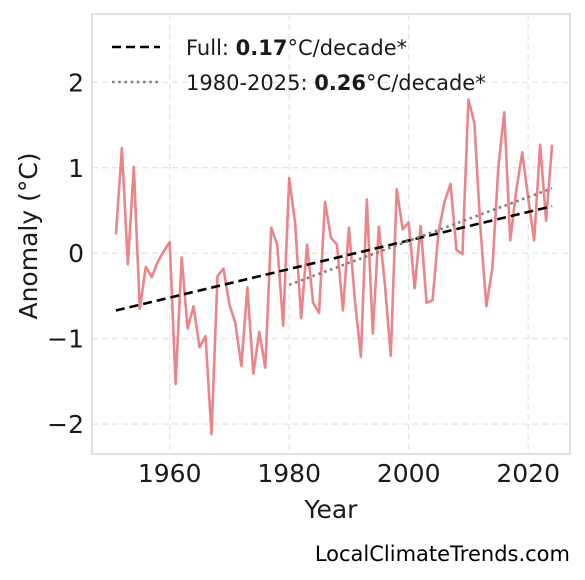  Describe the element at coordinates (331, 509) in the screenshot. I see `x-axis-title: Year` at that location.